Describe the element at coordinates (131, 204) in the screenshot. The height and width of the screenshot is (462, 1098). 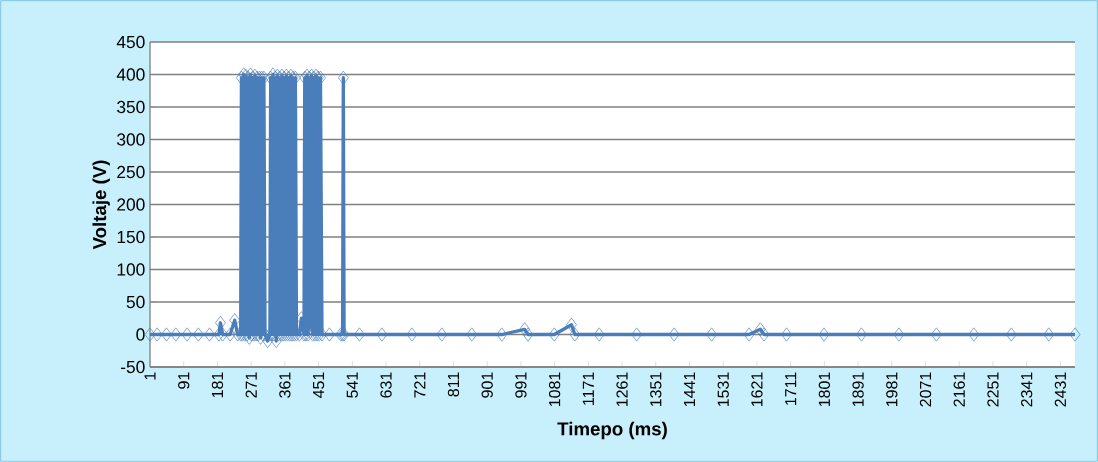
I see `y-tick-label: 200` at that location.